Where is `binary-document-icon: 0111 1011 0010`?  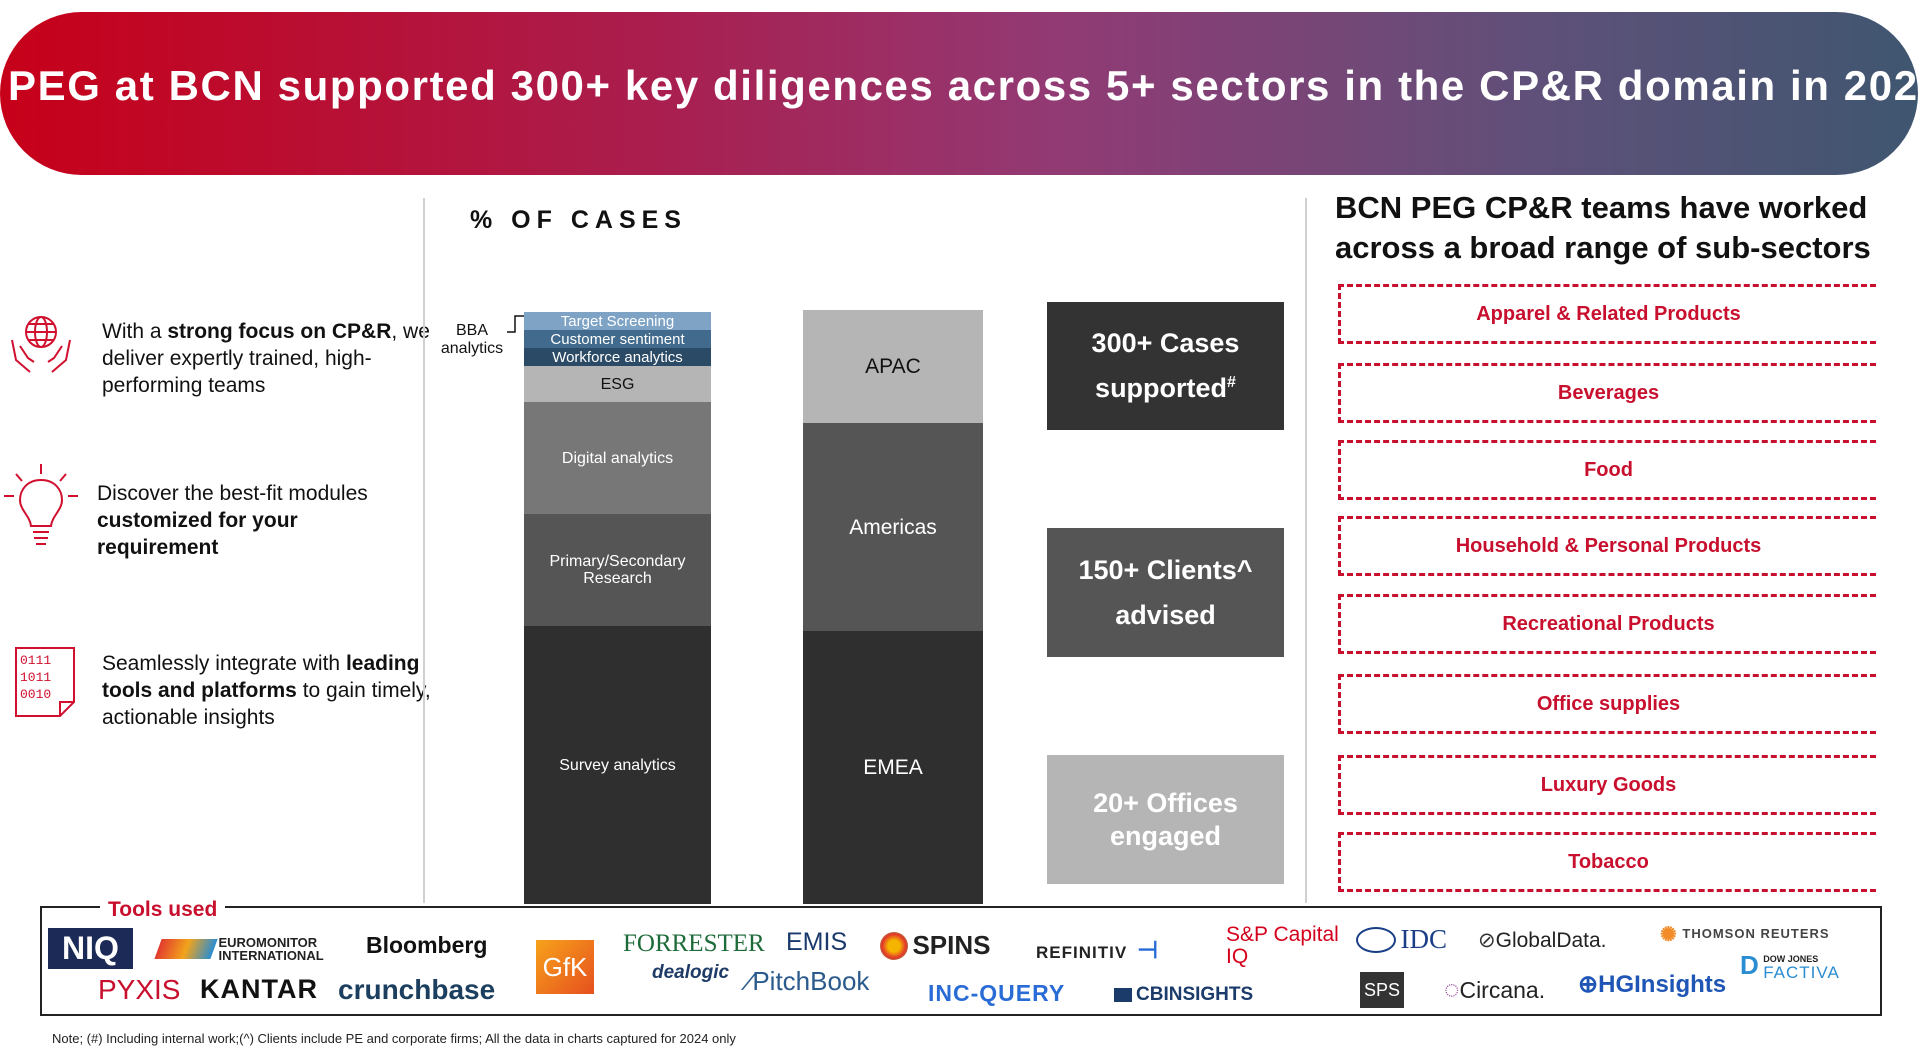 binary-document-icon: 0111 1011 0010 is located at coordinates (45, 682).